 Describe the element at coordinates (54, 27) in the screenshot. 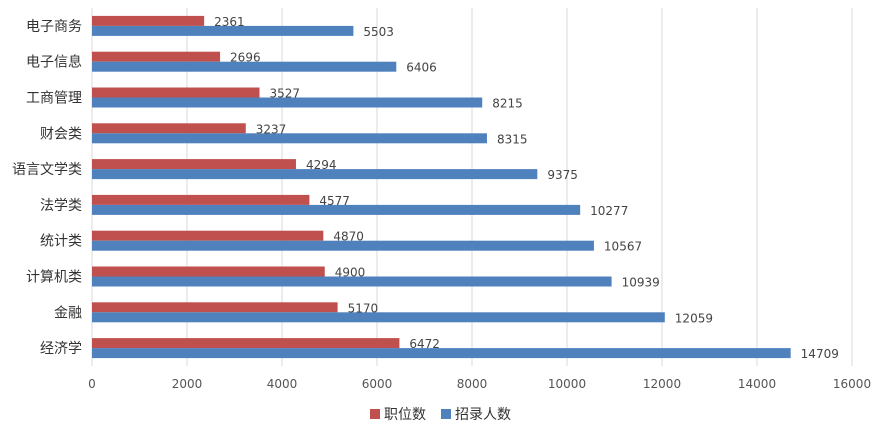

I see `category-label: 电子商务` at that location.